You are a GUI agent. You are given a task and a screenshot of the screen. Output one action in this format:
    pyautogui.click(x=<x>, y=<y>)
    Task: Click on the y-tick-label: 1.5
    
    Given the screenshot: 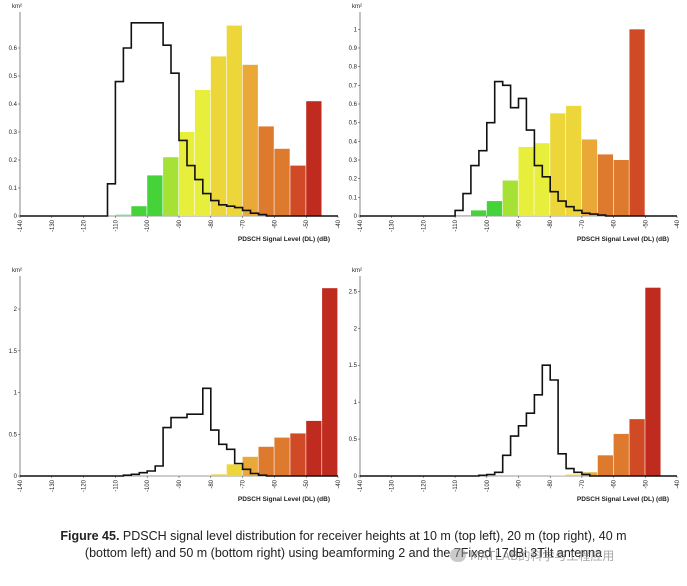 What is the action you would take?
    pyautogui.click(x=353, y=366)
    